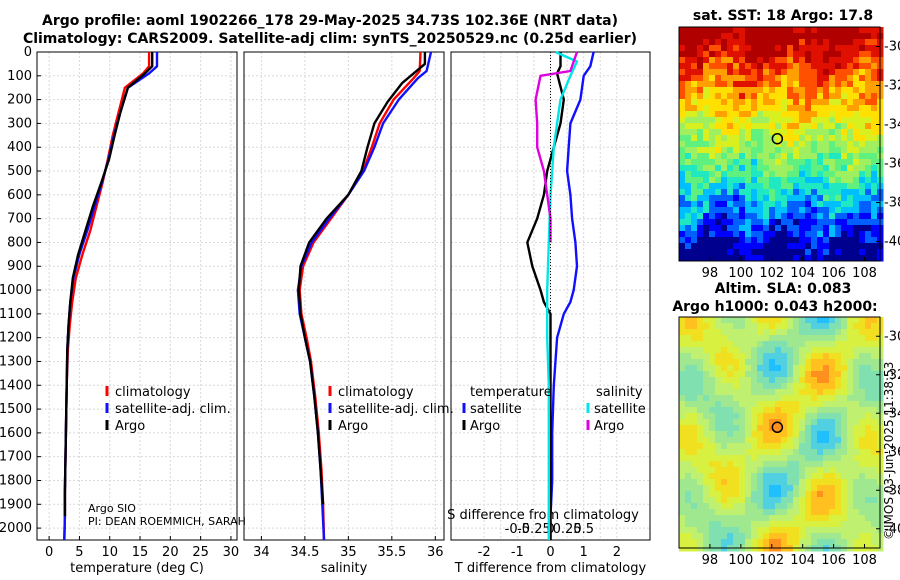 The image size is (900, 580). I want to click on x-tick-label: 20, so click(170, 552).